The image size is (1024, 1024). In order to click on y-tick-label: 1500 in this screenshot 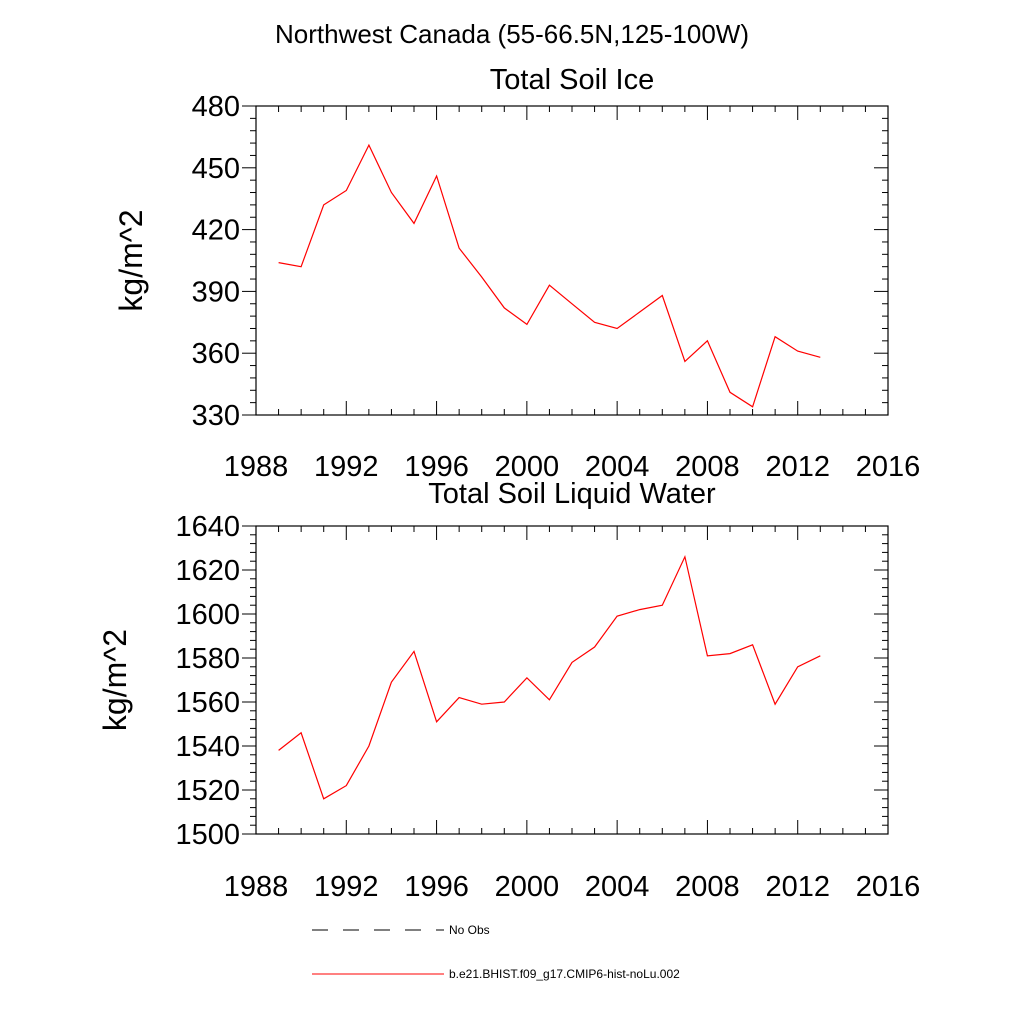, I will do `click(207, 835)`.